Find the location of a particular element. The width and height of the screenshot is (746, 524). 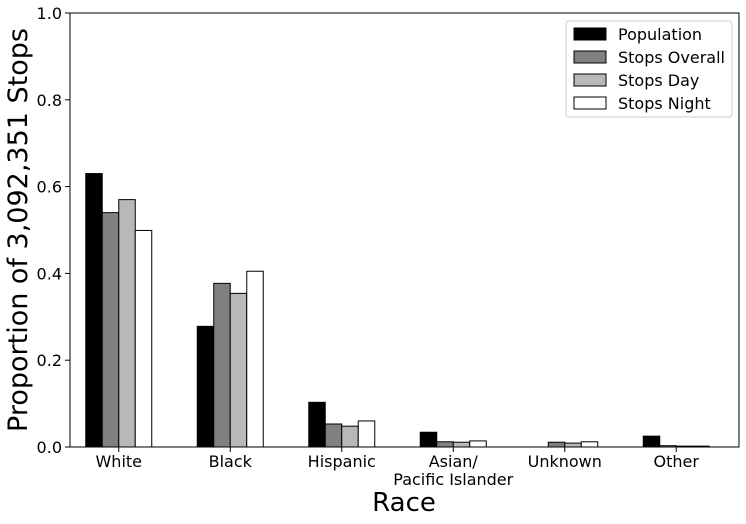

x-tick-label: Other is located at coordinates (677, 461).